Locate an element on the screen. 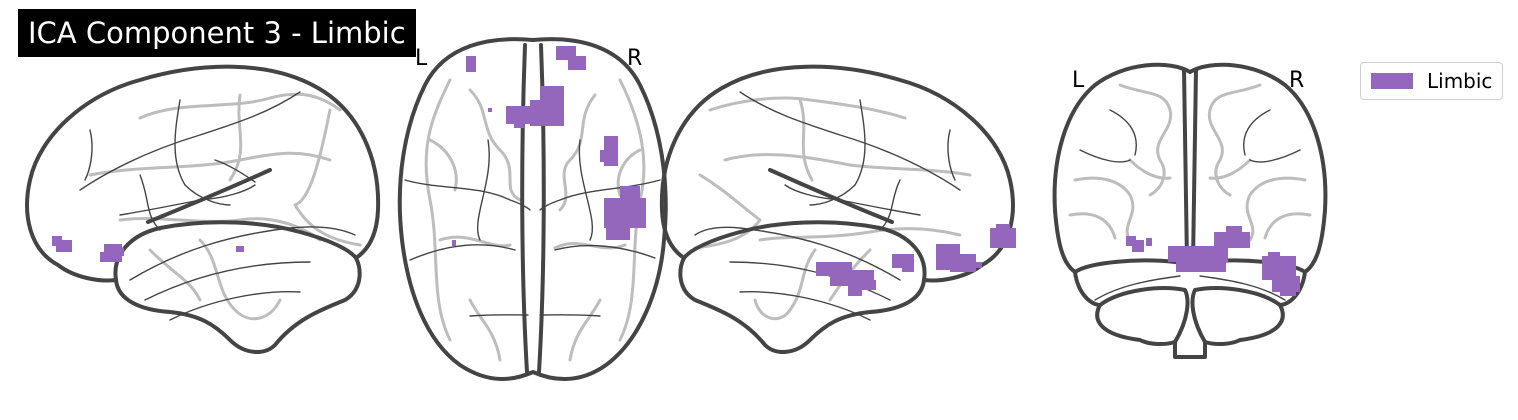  axial-left-label: L is located at coordinates (421, 58).